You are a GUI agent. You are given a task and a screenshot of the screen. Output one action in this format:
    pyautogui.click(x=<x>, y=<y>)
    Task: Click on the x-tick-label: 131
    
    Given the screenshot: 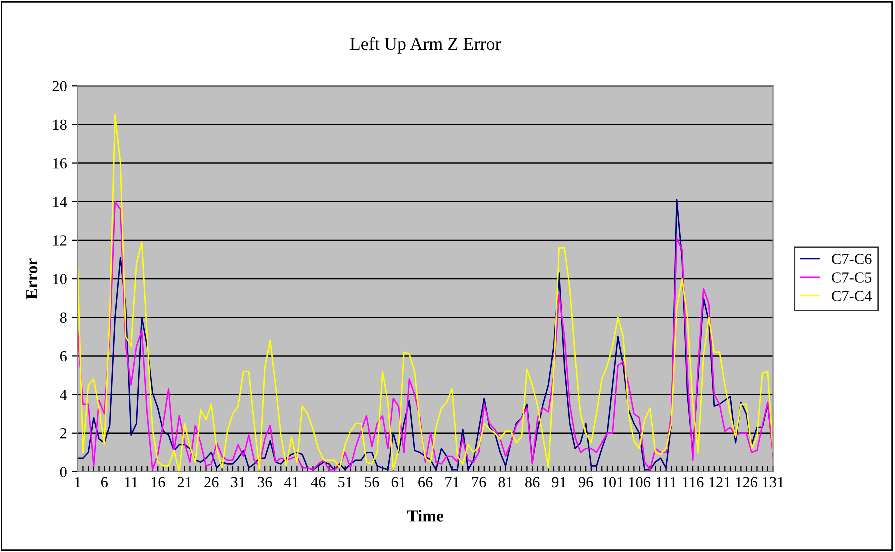 What is the action you would take?
    pyautogui.click(x=773, y=482)
    